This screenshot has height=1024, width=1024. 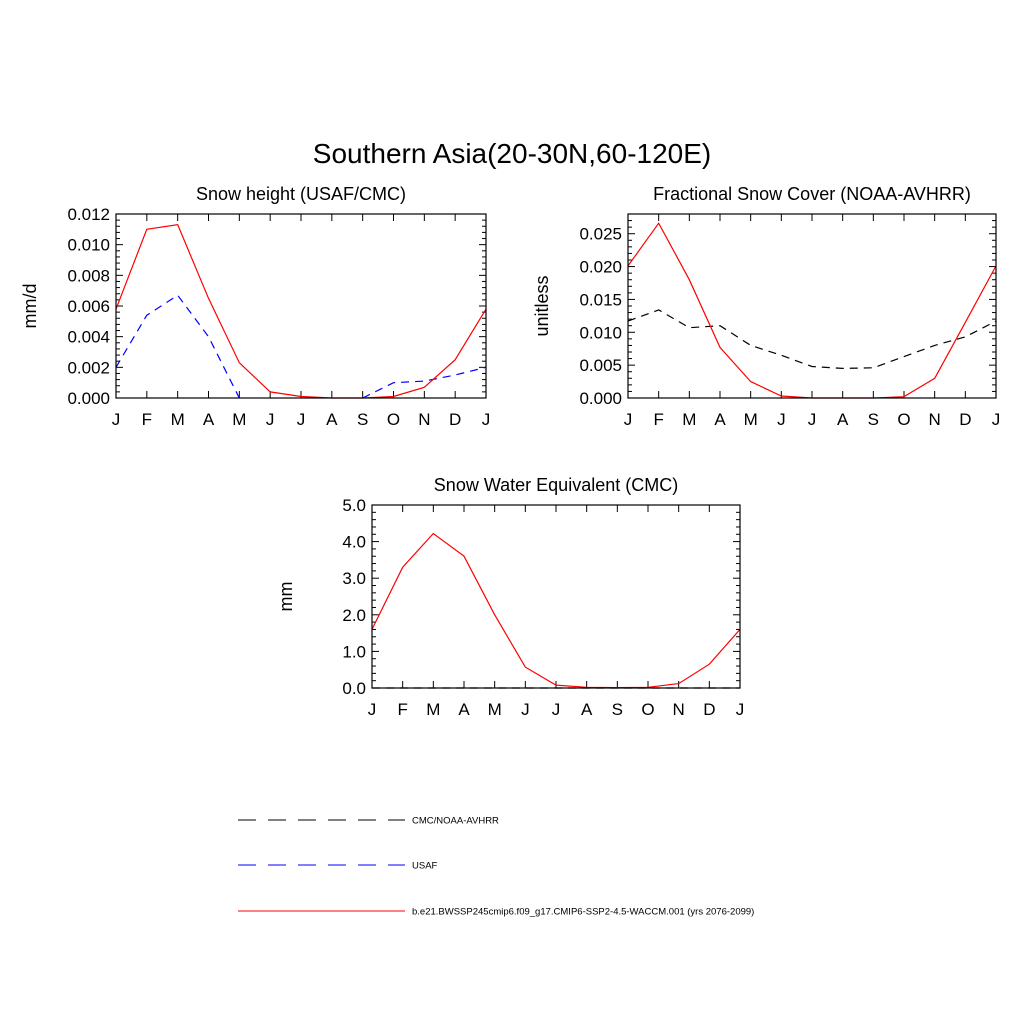 I want to click on y-tick-label: 0.008, so click(x=88, y=275).